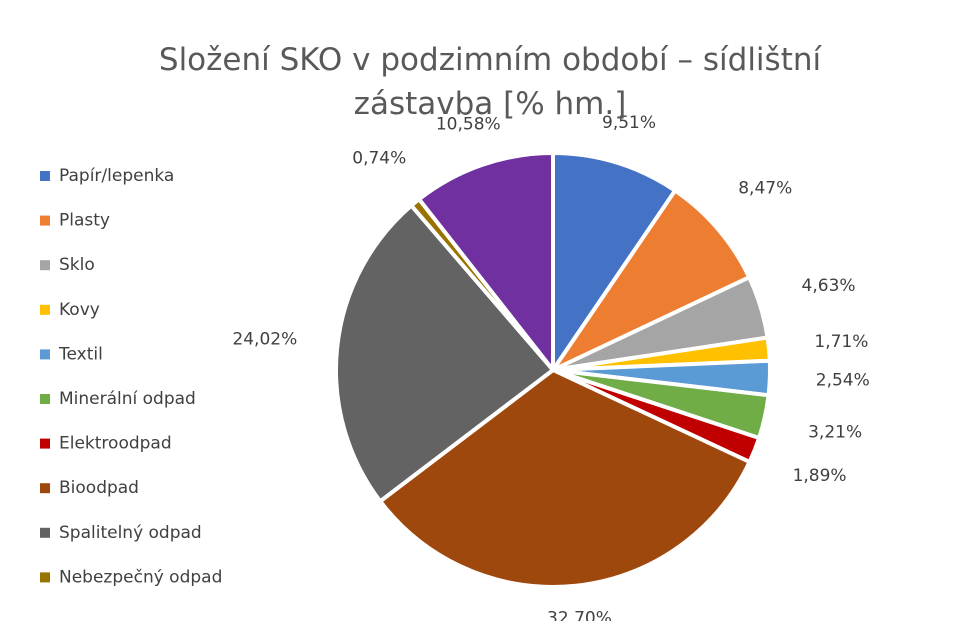  I want to click on legend-label: Nebezpečný odpad, so click(140, 577).